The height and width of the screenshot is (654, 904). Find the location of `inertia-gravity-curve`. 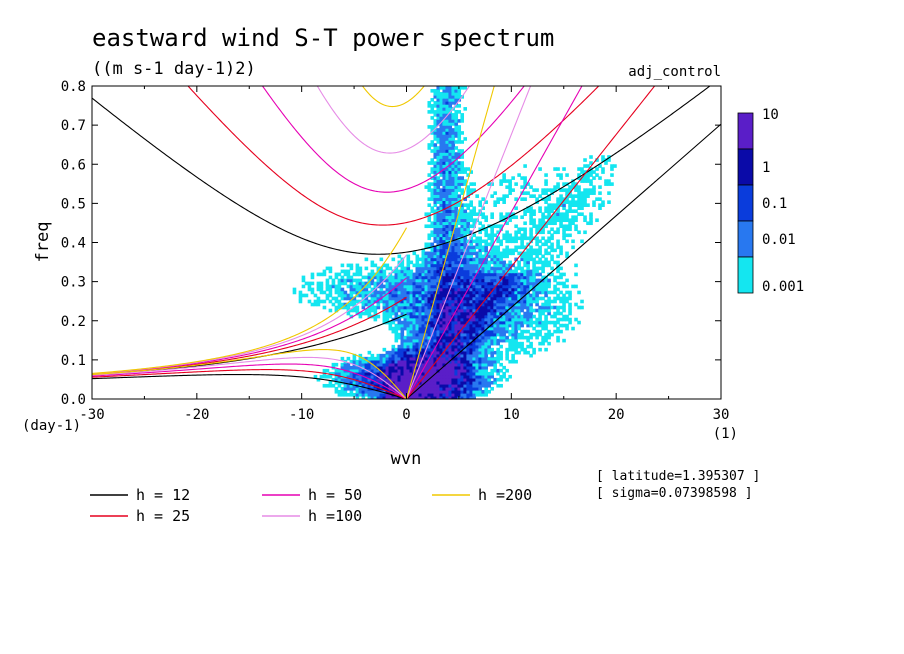

inertia-gravity-curve is located at coordinates (393, 120).